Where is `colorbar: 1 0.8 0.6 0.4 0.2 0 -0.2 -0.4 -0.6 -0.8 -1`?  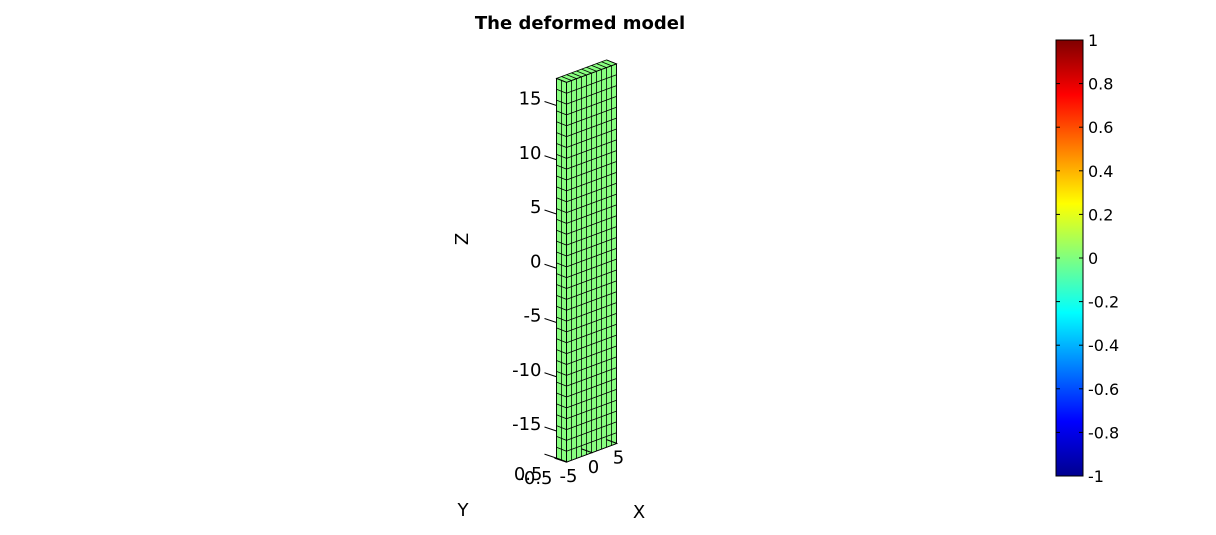
colorbar: 1 0.8 0.6 0.4 0.2 0 -0.2 -0.4 -0.6 -0.8 -1 is located at coordinates (1087, 258).